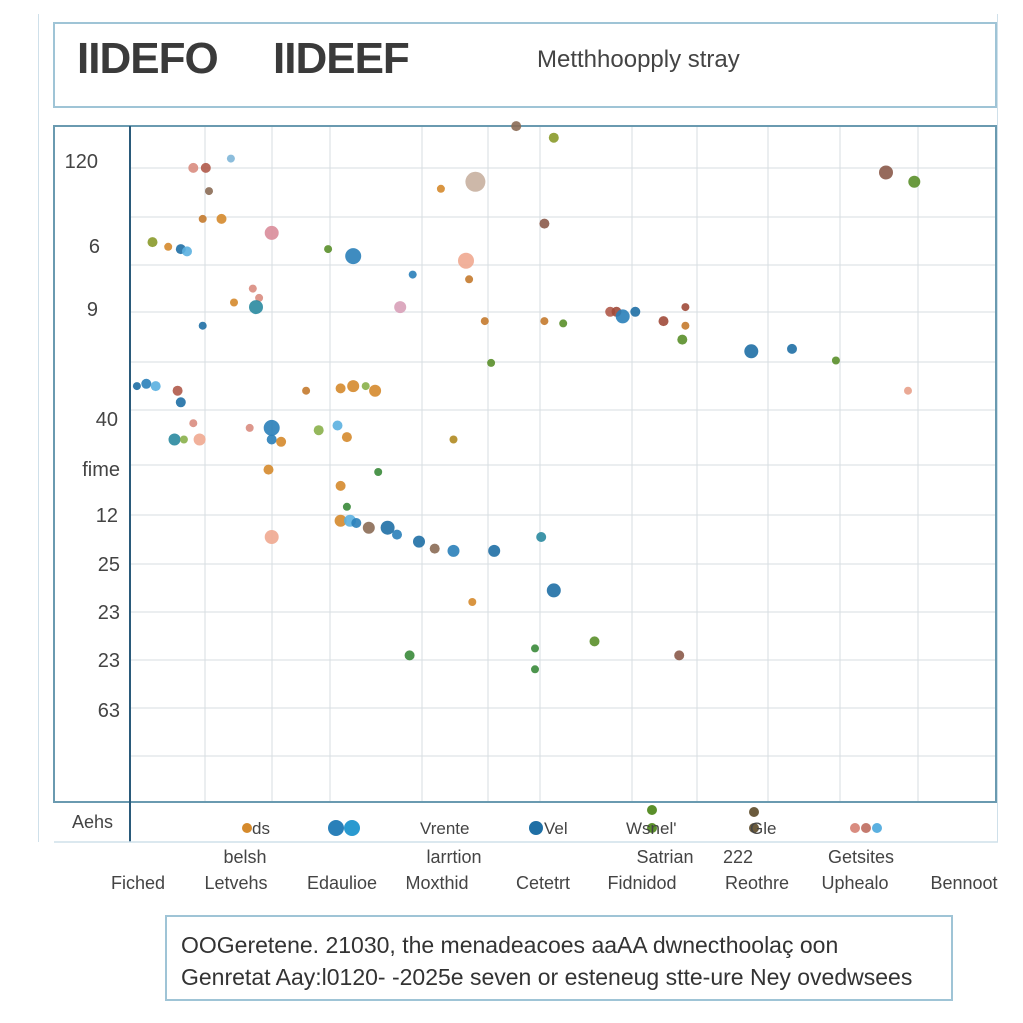  What do you see at coordinates (757, 883) in the screenshot?
I see `x-tick-label: Reothre` at bounding box center [757, 883].